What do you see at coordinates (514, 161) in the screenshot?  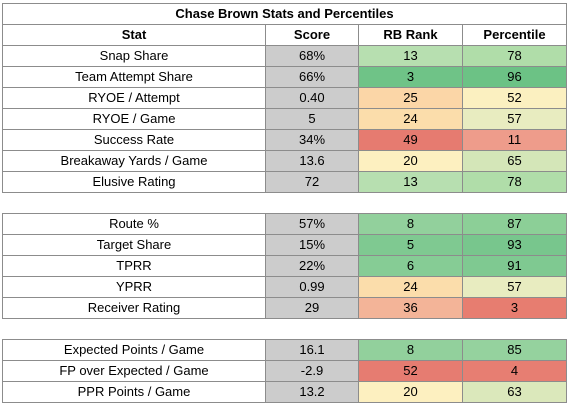 I see `percentile-cell: 65` at bounding box center [514, 161].